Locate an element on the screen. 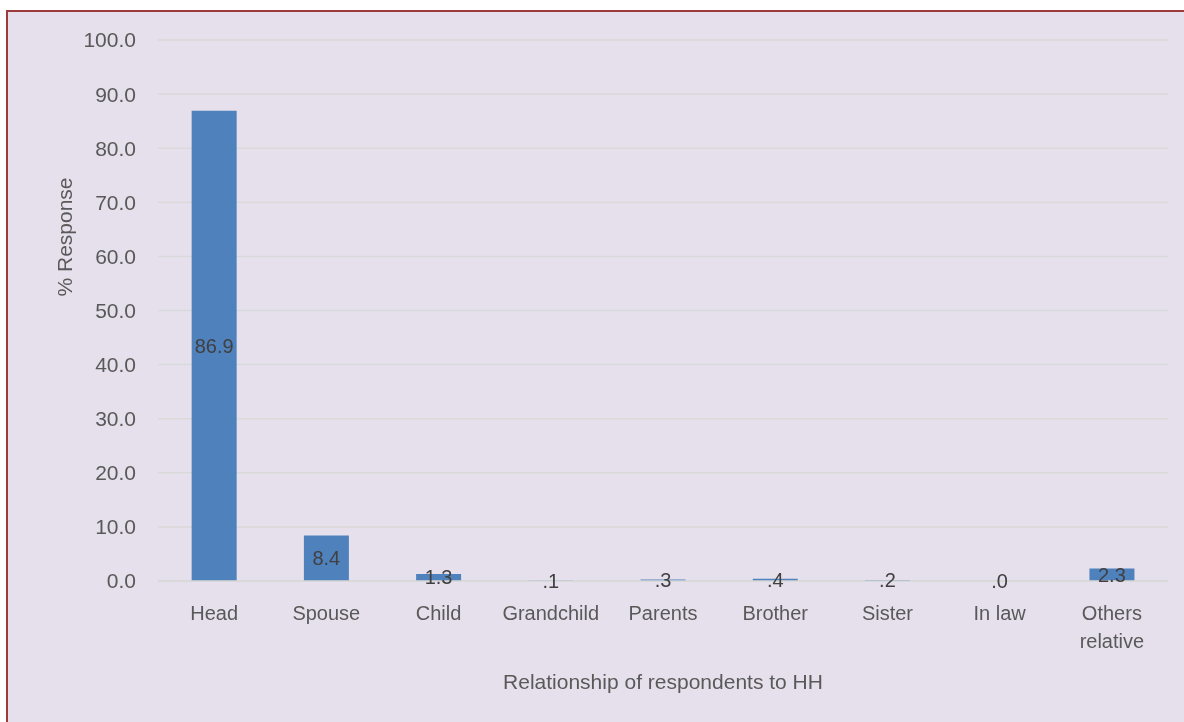  x-tick-label: In law is located at coordinates (1000, 613).